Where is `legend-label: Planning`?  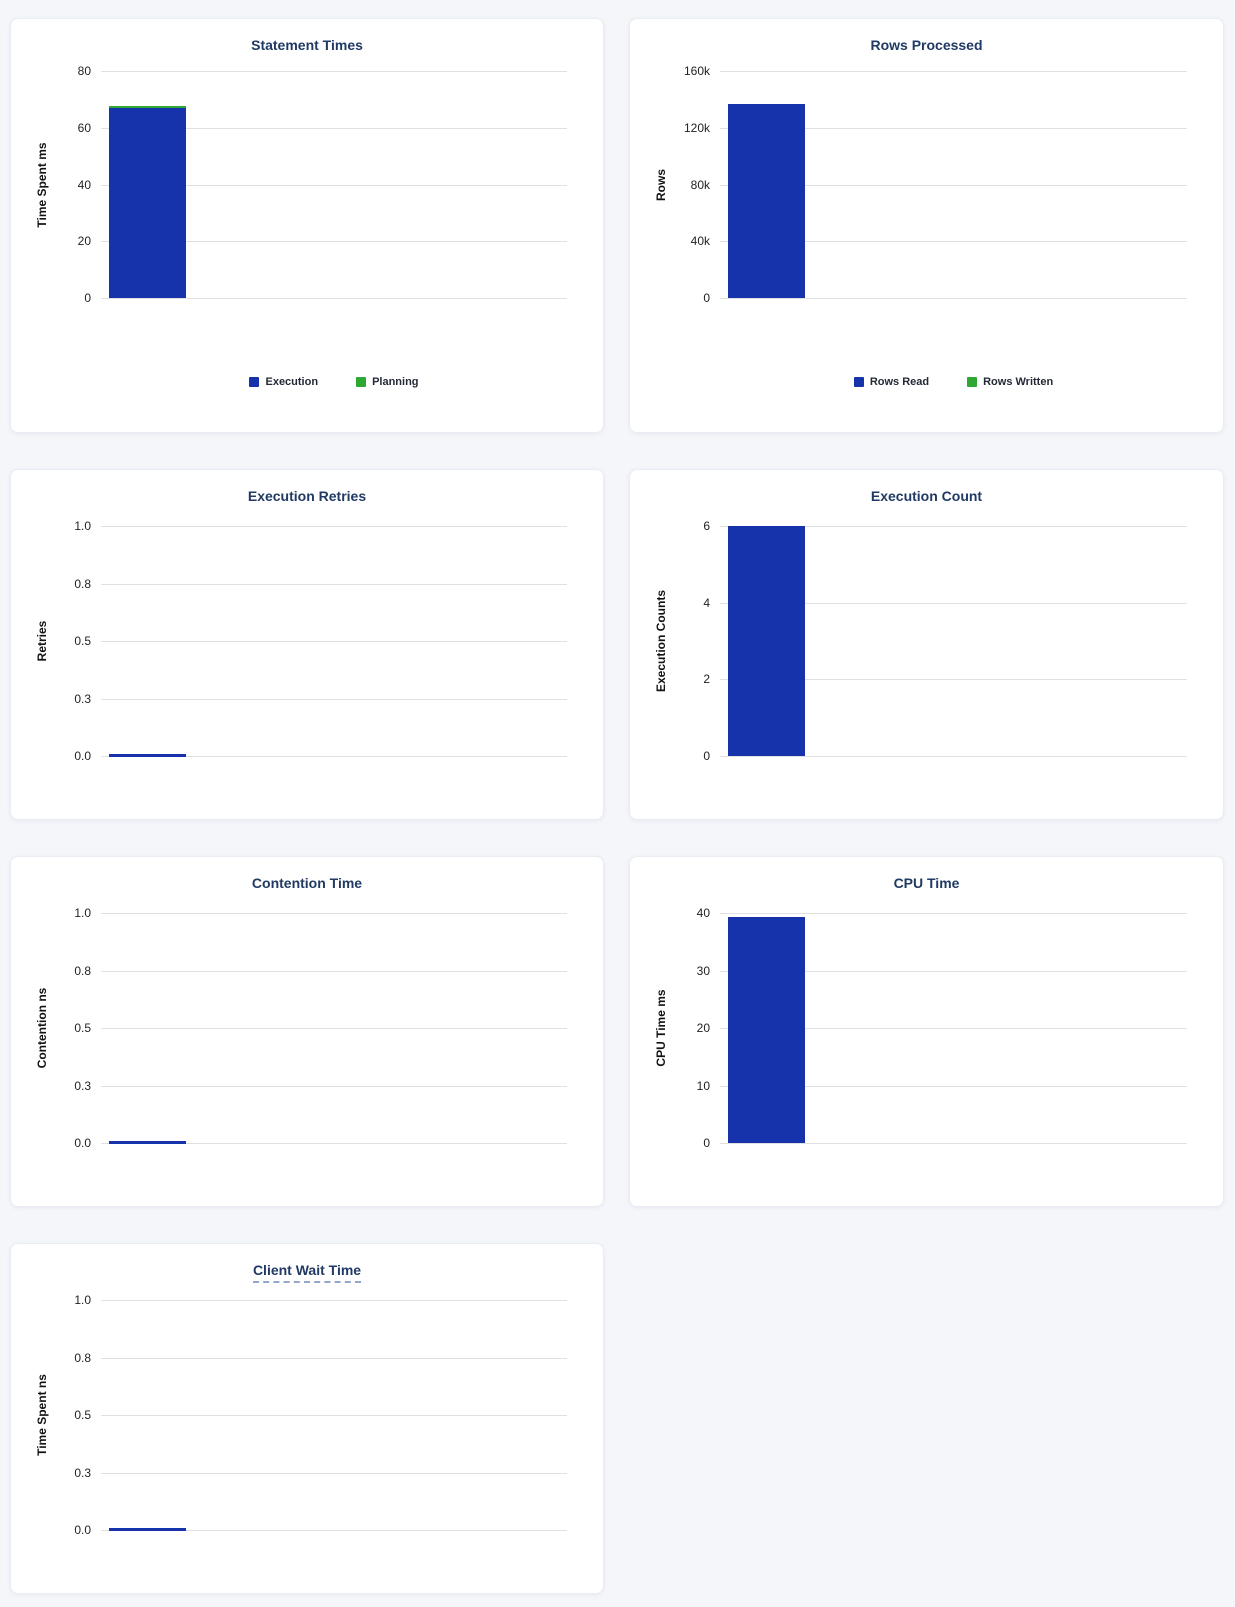
legend-label: Planning is located at coordinates (395, 382).